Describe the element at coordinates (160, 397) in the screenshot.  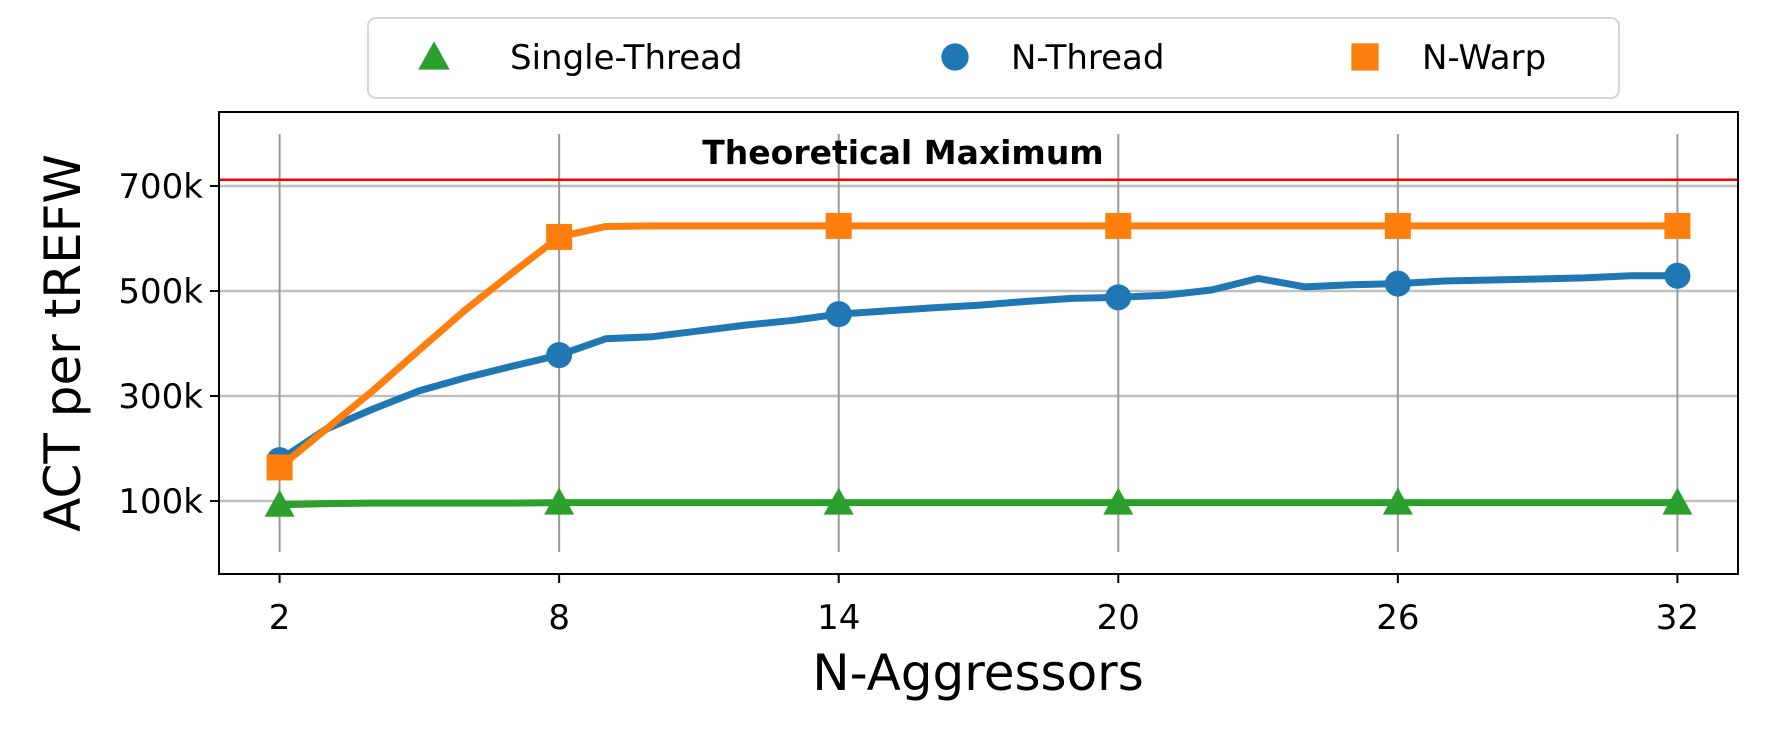
I see `y-tick-label: 300k` at that location.